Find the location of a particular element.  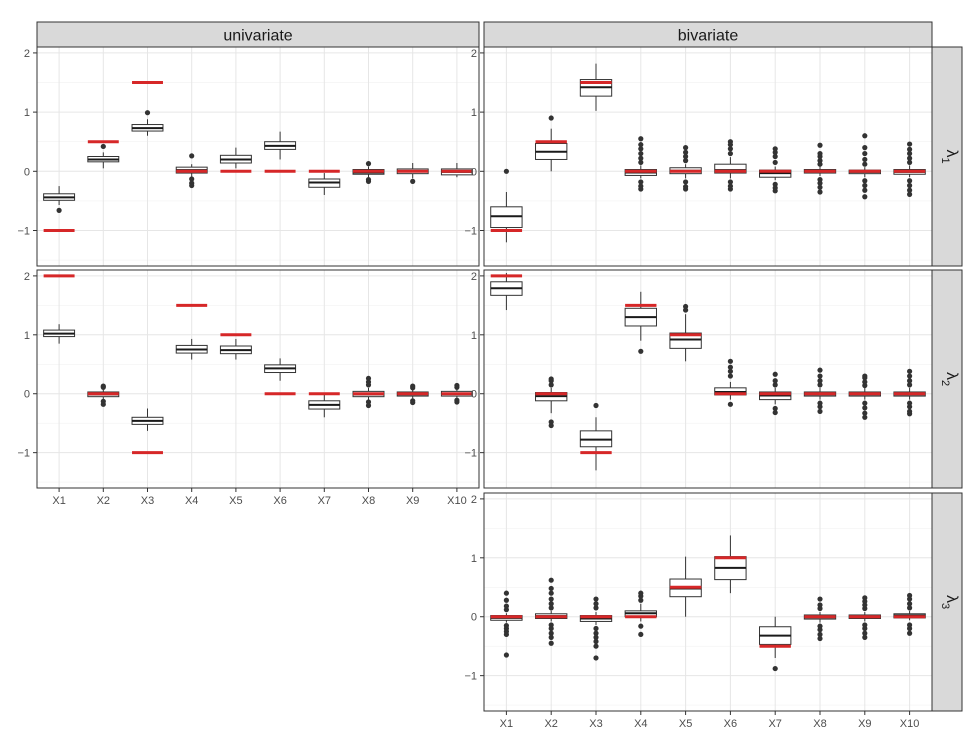

box-iqr is located at coordinates (730, 168).